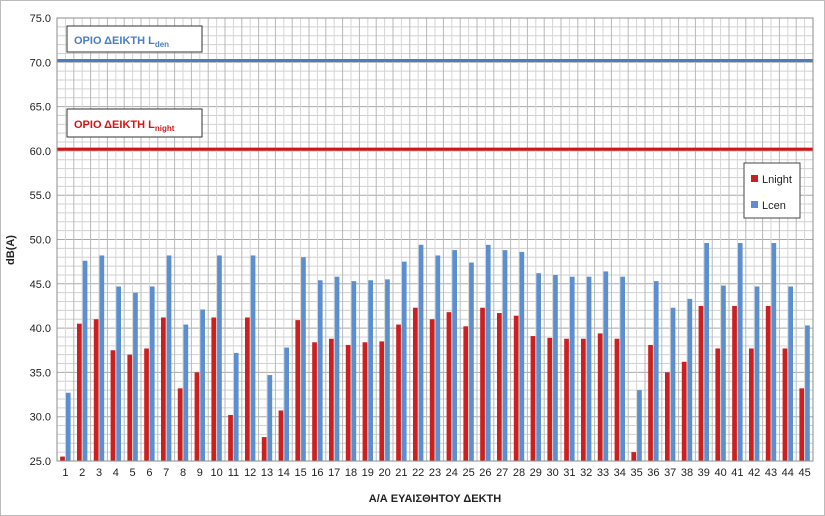 The image size is (825, 516). What do you see at coordinates (82, 473) in the screenshot?
I see `x-tick-label: 2` at bounding box center [82, 473].